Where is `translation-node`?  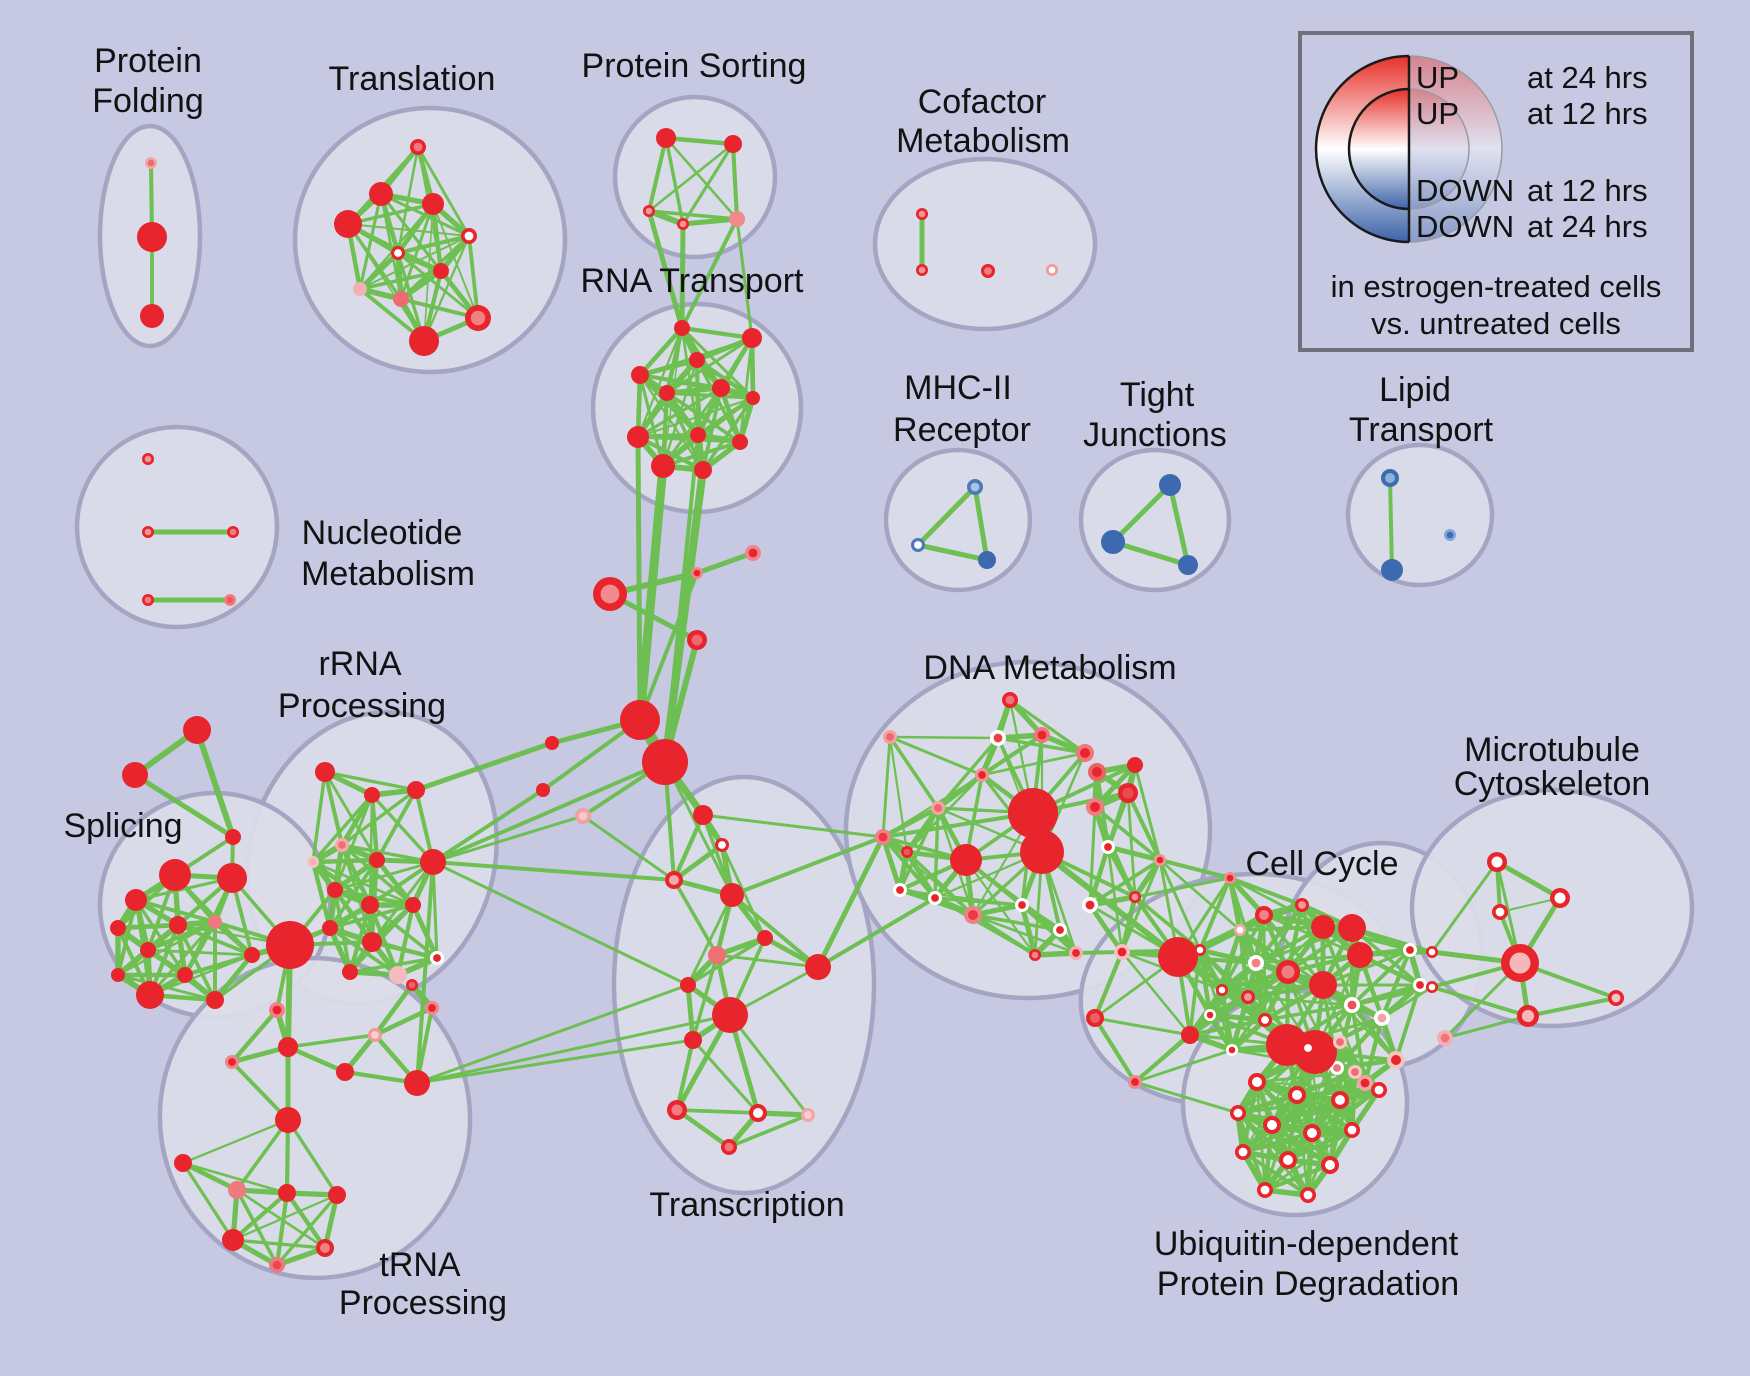
translation-node is located at coordinates (401, 299).